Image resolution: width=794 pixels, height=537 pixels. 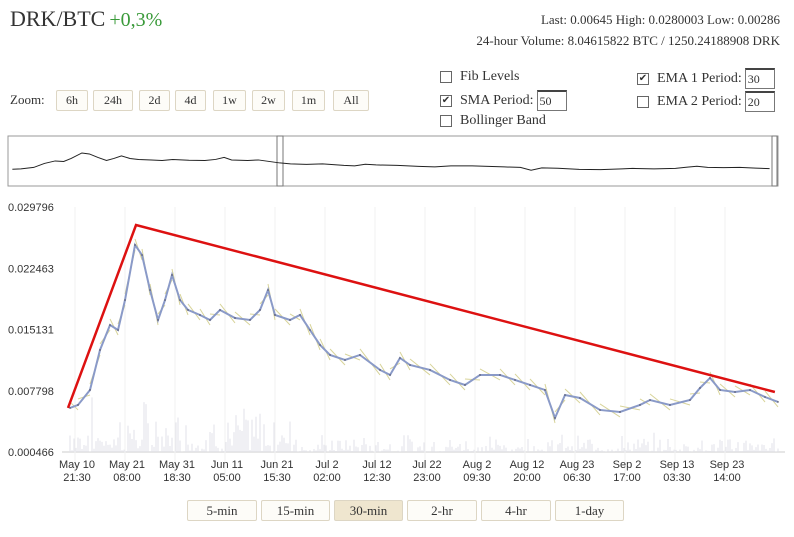 I want to click on ema1-checkbox: ✔, so click(x=643, y=78).